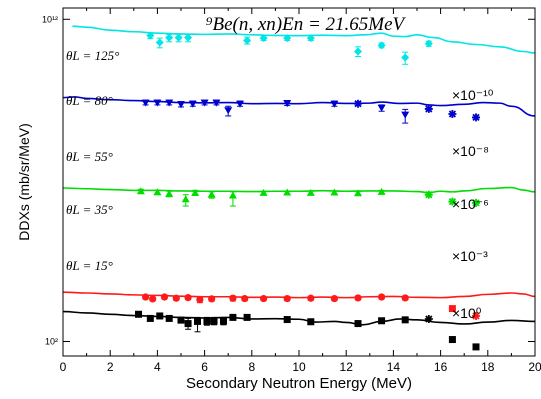  What do you see at coordinates (63, 367) in the screenshot?
I see `x-tick-label: 0` at bounding box center [63, 367].